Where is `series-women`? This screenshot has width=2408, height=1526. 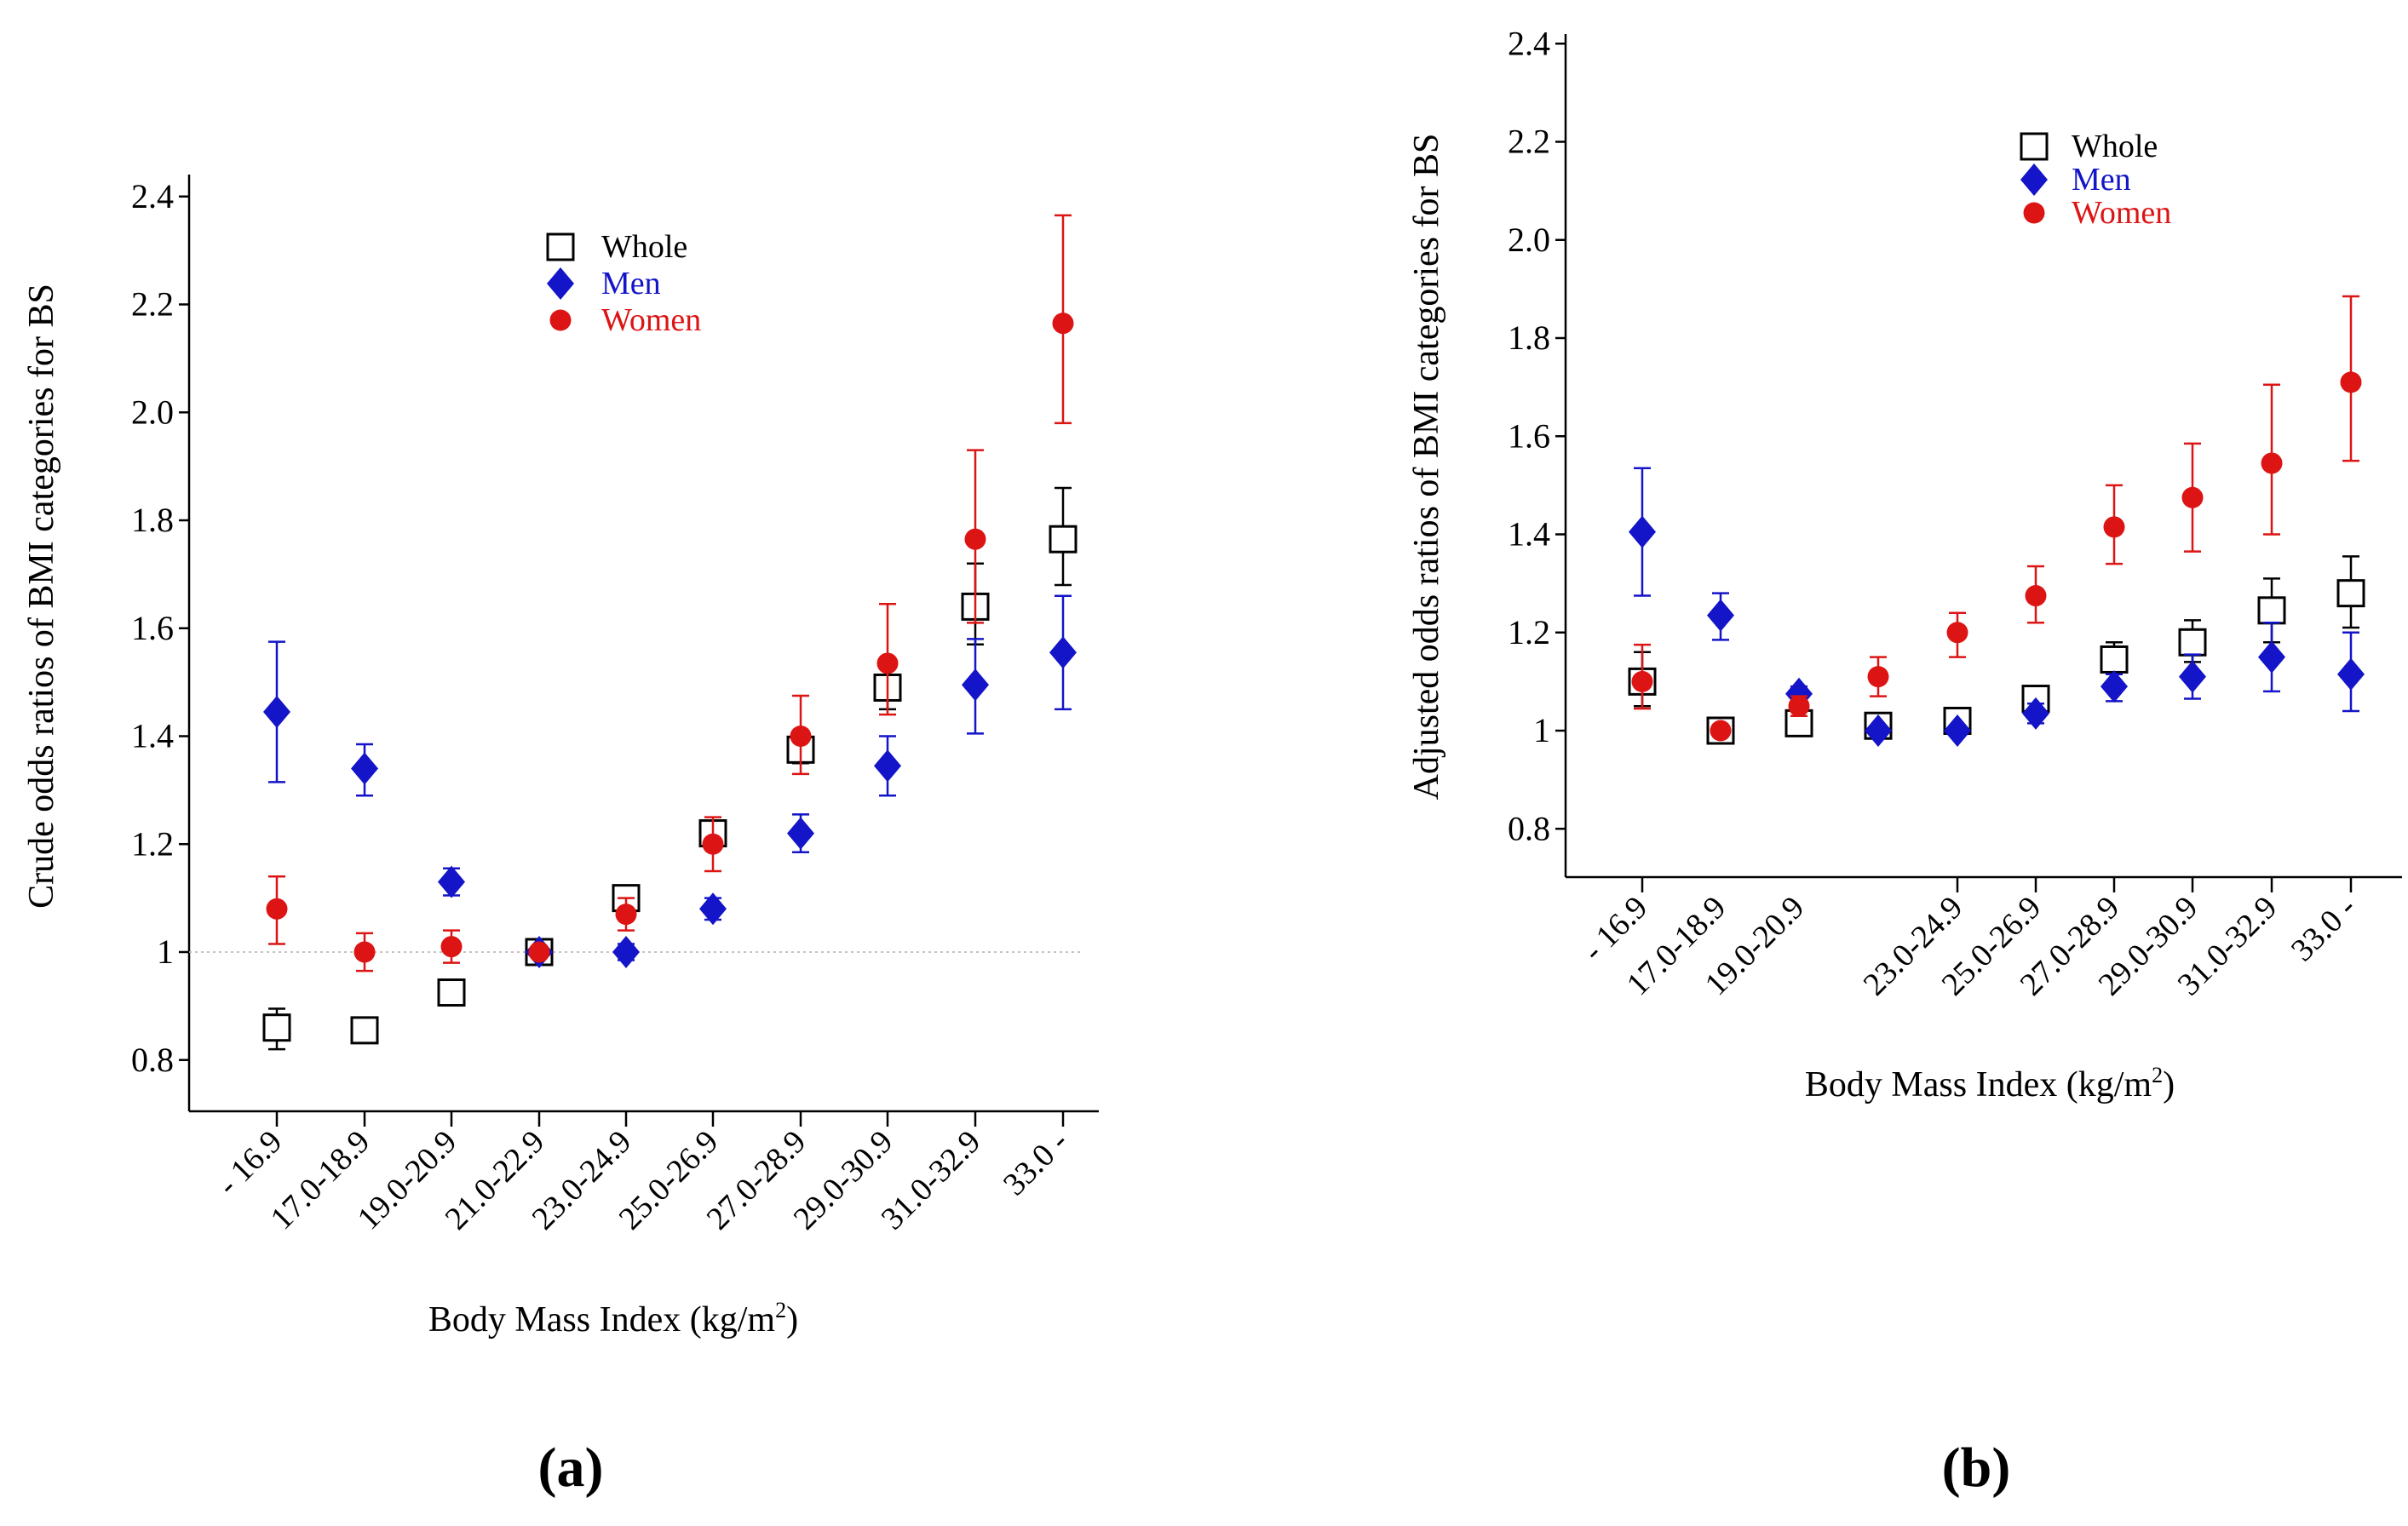 series-women is located at coordinates (1996, 518).